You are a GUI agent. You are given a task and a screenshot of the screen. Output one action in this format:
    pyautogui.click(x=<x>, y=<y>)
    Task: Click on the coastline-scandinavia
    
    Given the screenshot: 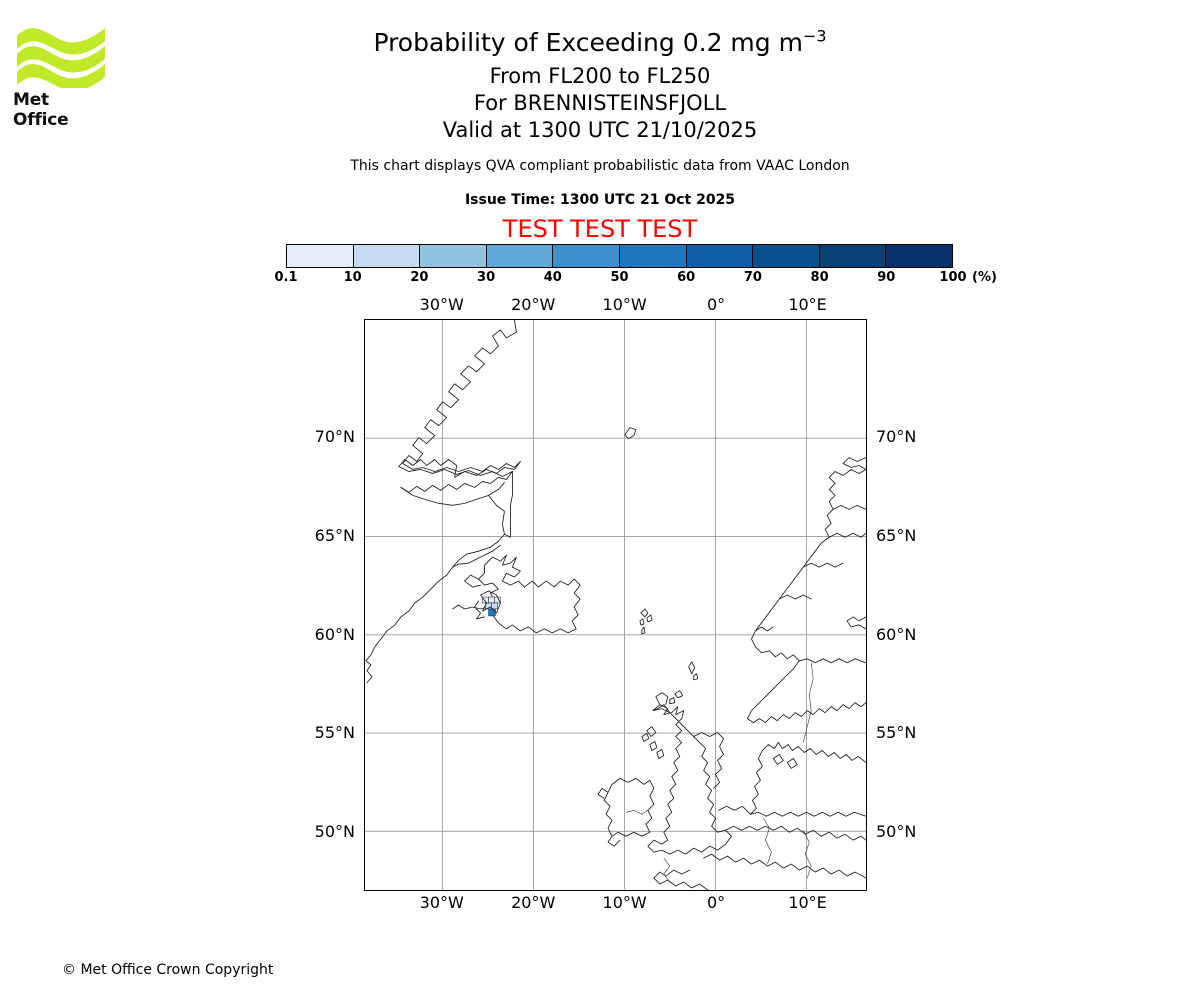 What is the action you would take?
    pyautogui.click(x=806, y=590)
    